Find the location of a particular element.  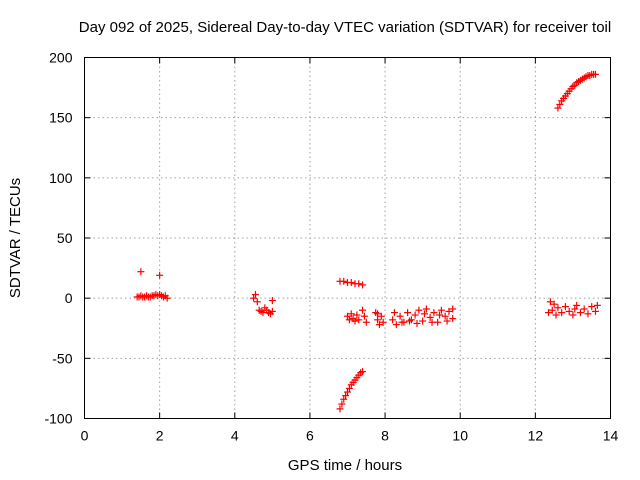

x-tick-label: 0 is located at coordinates (85, 436).